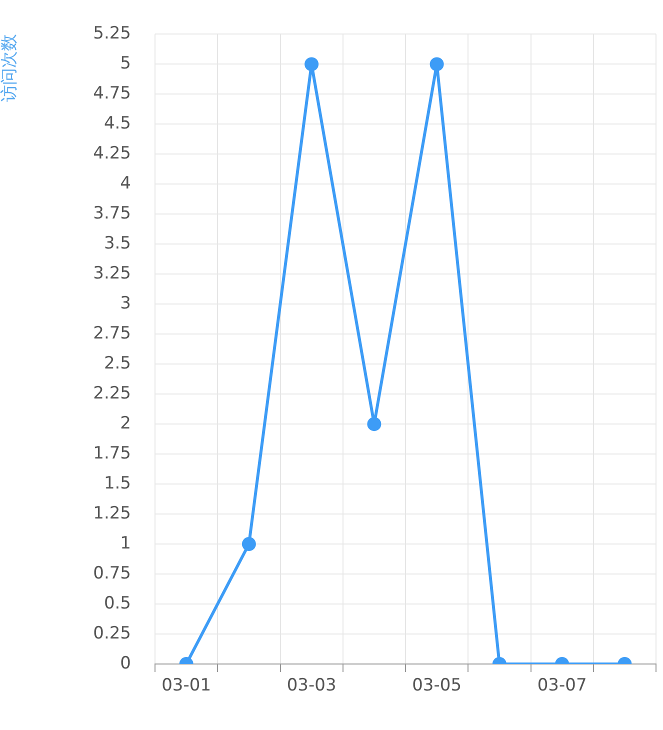 This screenshot has width=663, height=730. What do you see at coordinates (117, 364) in the screenshot?
I see `y-tick-label: 2.5` at bounding box center [117, 364].